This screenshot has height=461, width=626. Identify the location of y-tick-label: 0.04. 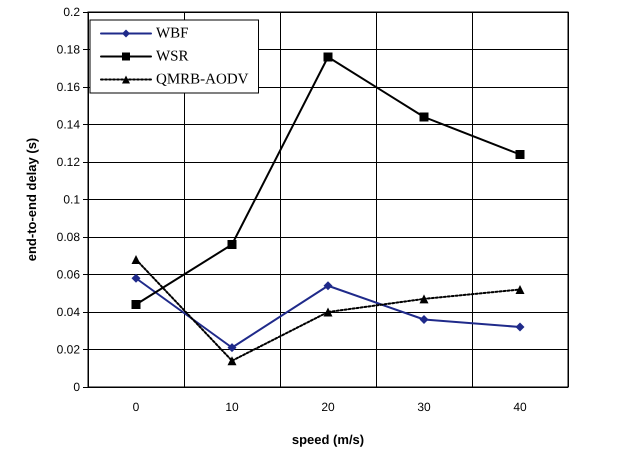
(68, 312).